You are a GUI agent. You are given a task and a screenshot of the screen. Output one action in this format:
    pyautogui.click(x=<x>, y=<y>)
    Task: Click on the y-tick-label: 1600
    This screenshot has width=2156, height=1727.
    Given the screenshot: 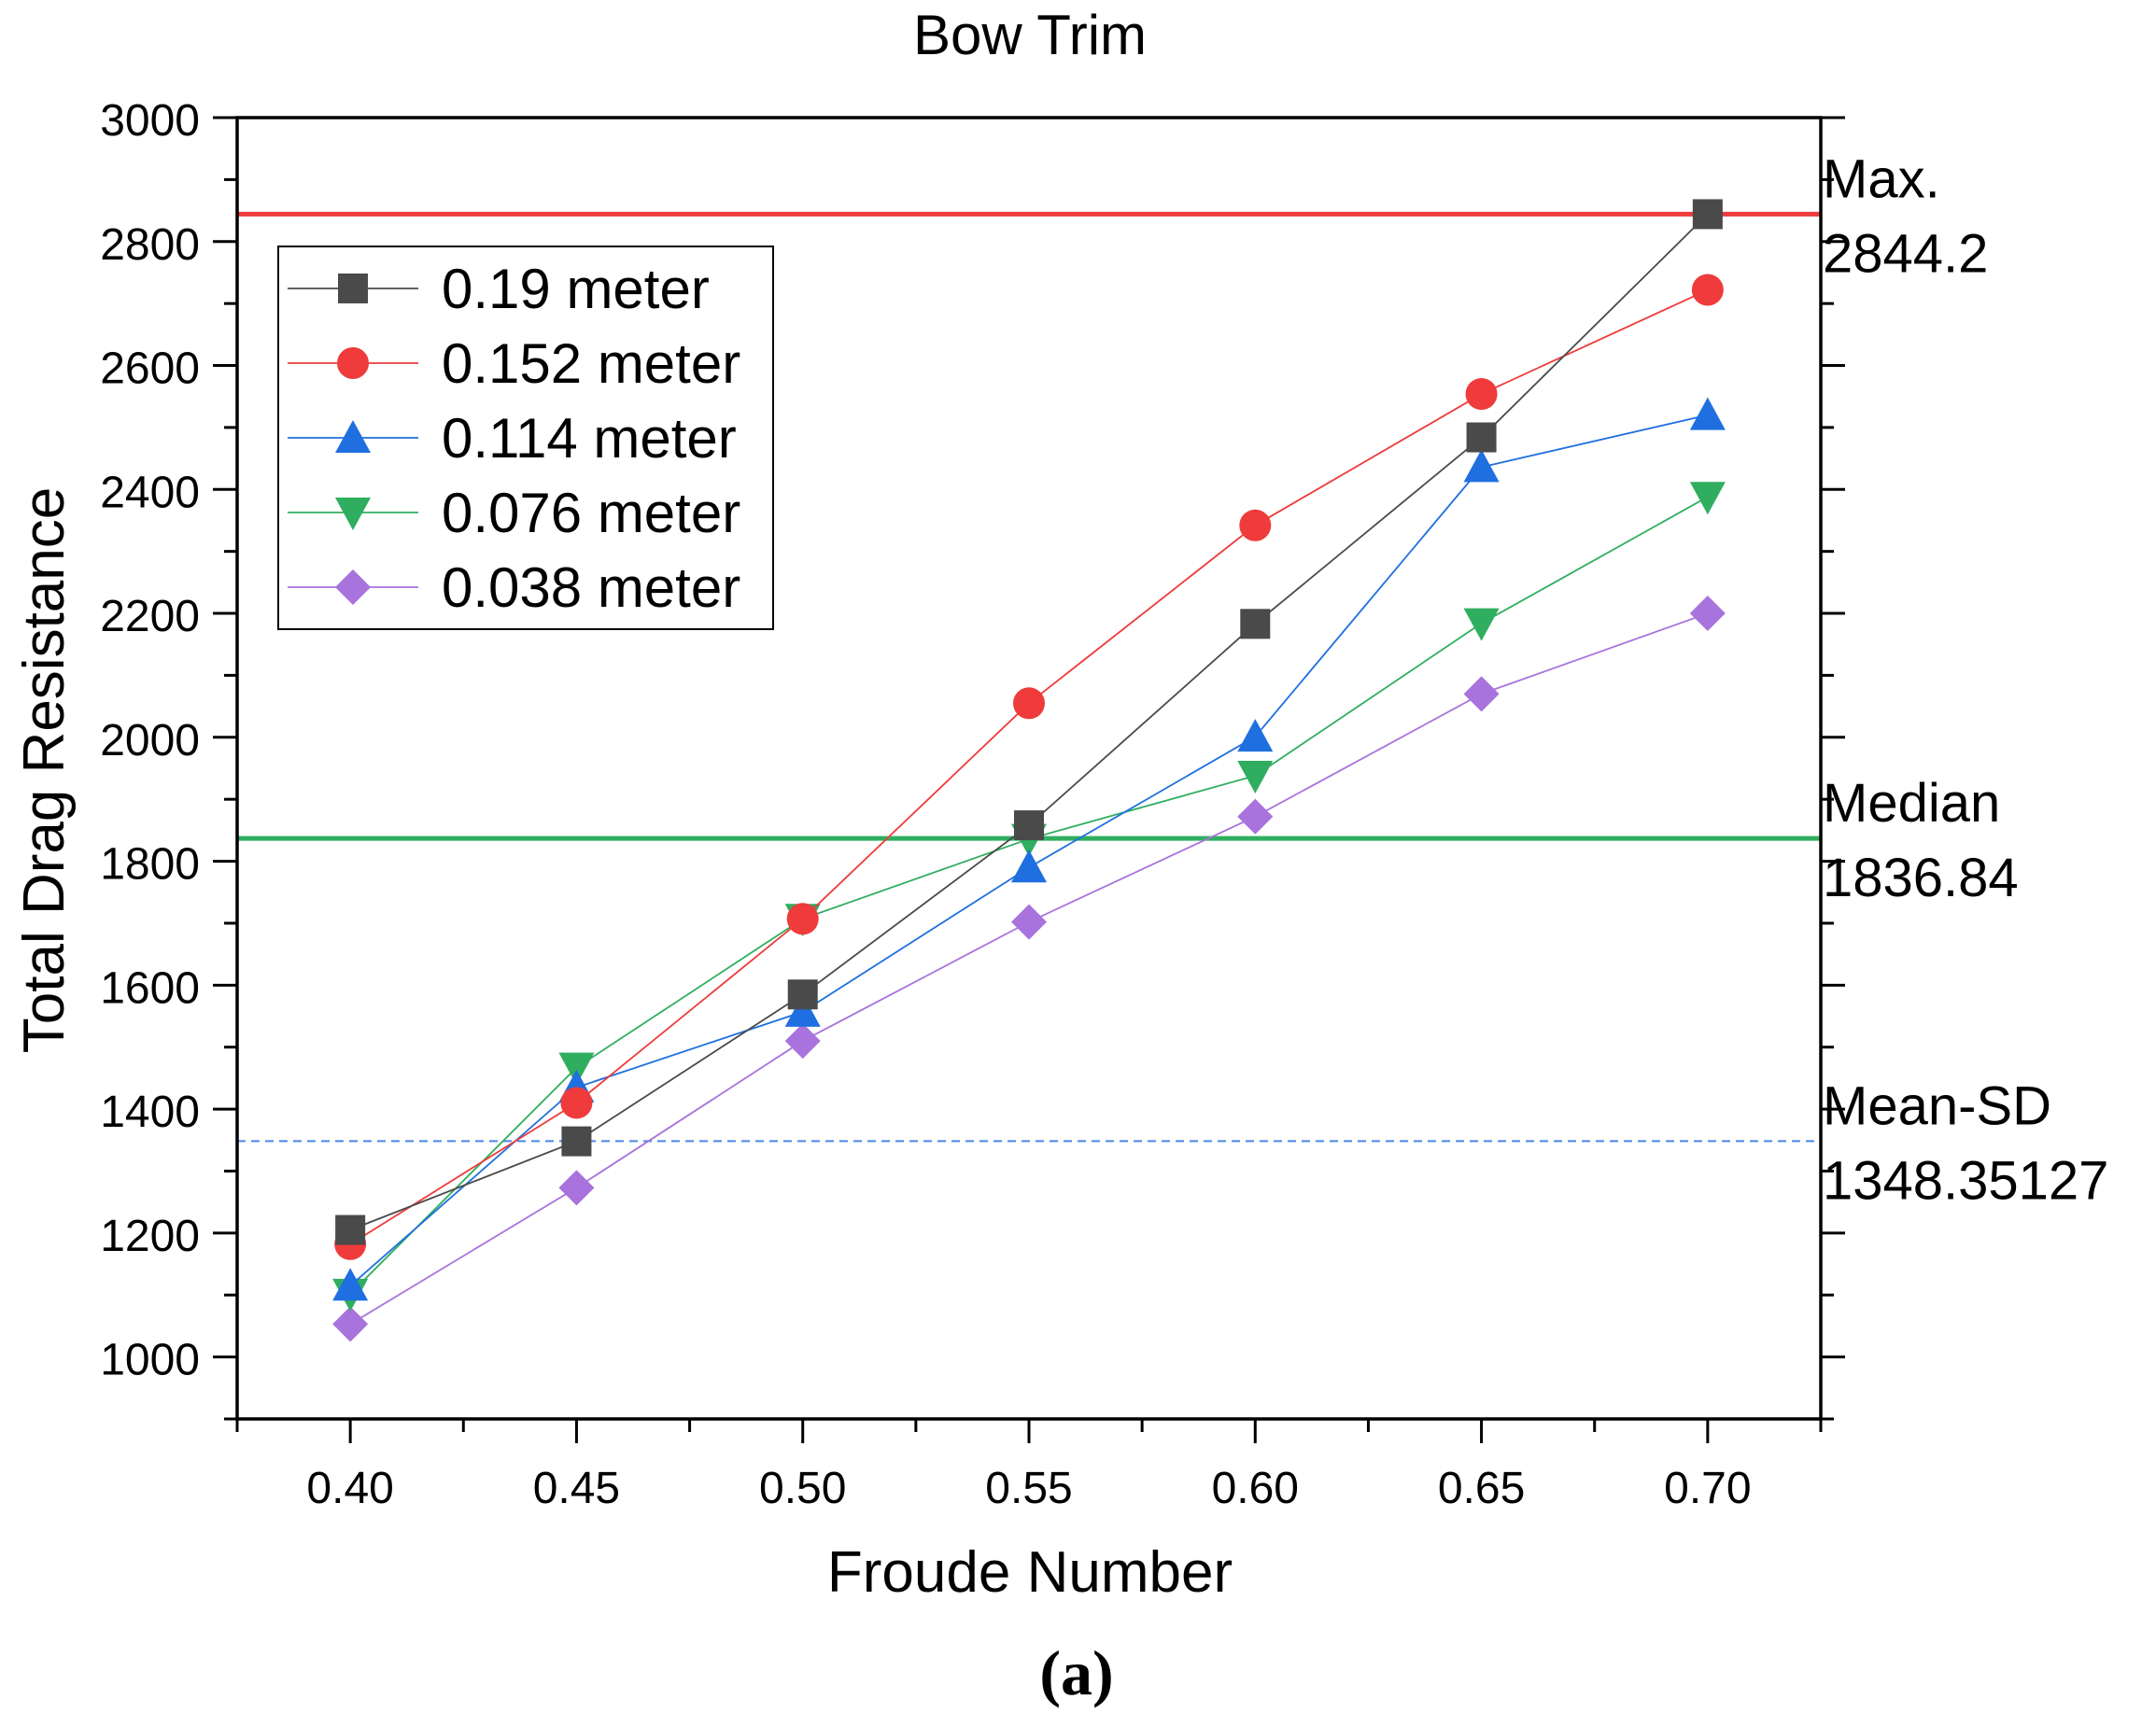 What is the action you would take?
    pyautogui.click(x=150, y=988)
    